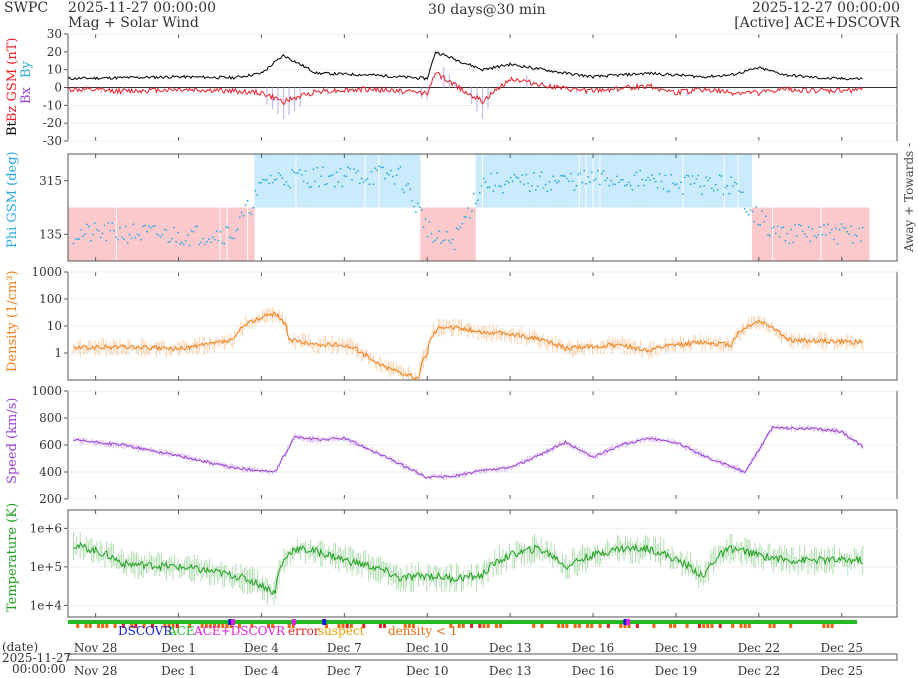 This screenshot has height=678, width=918. What do you see at coordinates (12, 321) in the screenshot?
I see `density-ylabel: Density (1/cm³)` at bounding box center [12, 321].